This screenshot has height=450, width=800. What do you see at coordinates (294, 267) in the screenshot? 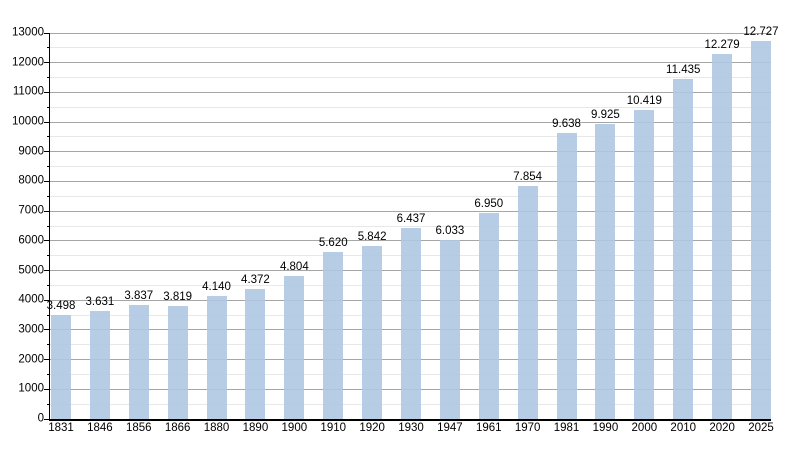
I see `bar-value-label: 4.804` at bounding box center [294, 267].